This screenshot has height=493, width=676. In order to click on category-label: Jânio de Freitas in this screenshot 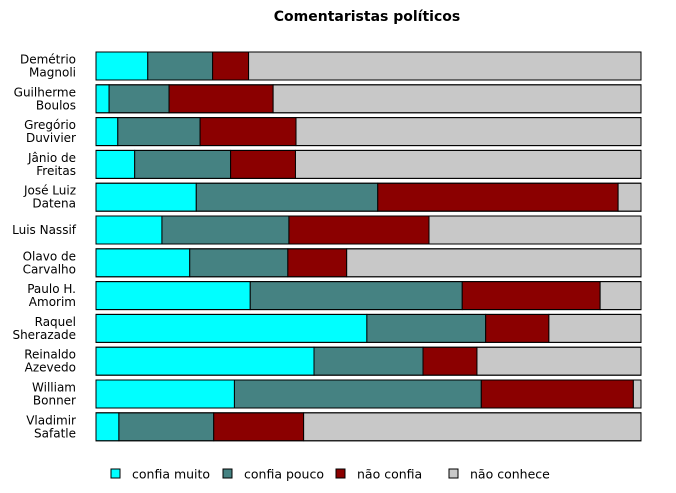, I will do `click(51, 164)`.